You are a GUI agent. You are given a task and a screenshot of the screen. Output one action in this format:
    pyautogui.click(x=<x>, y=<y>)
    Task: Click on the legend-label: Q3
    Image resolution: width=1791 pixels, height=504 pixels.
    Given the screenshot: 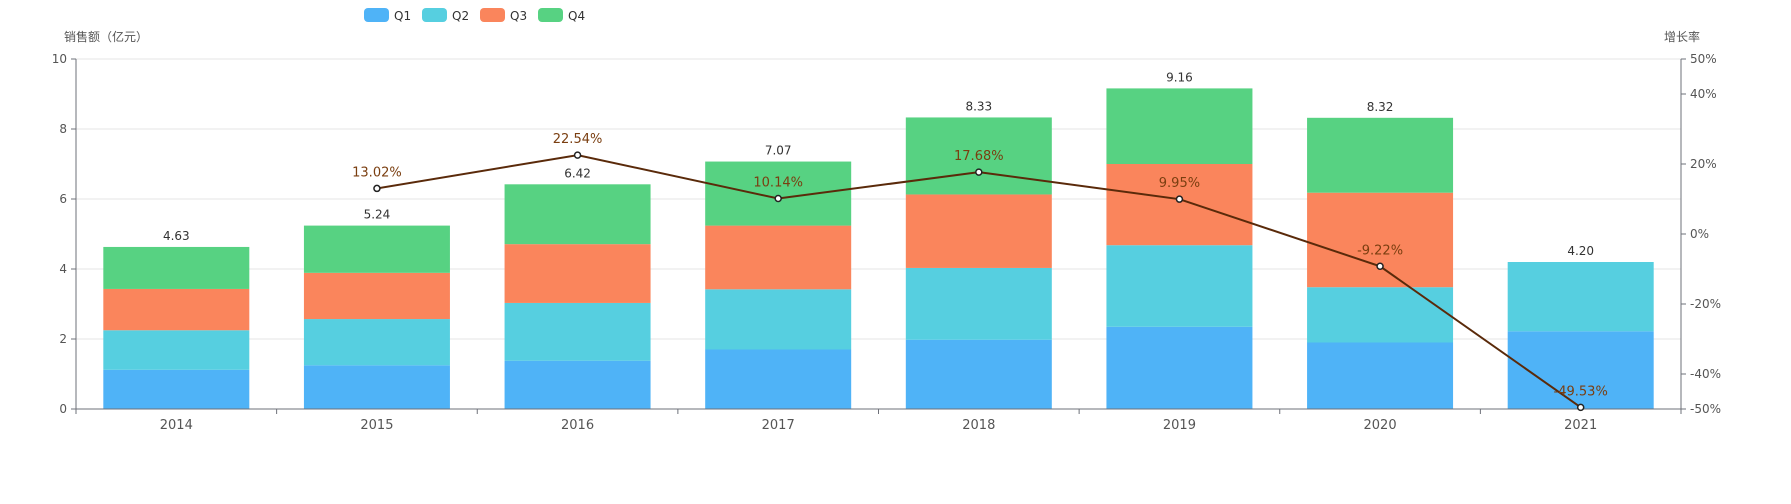 What is the action you would take?
    pyautogui.click(x=518, y=16)
    